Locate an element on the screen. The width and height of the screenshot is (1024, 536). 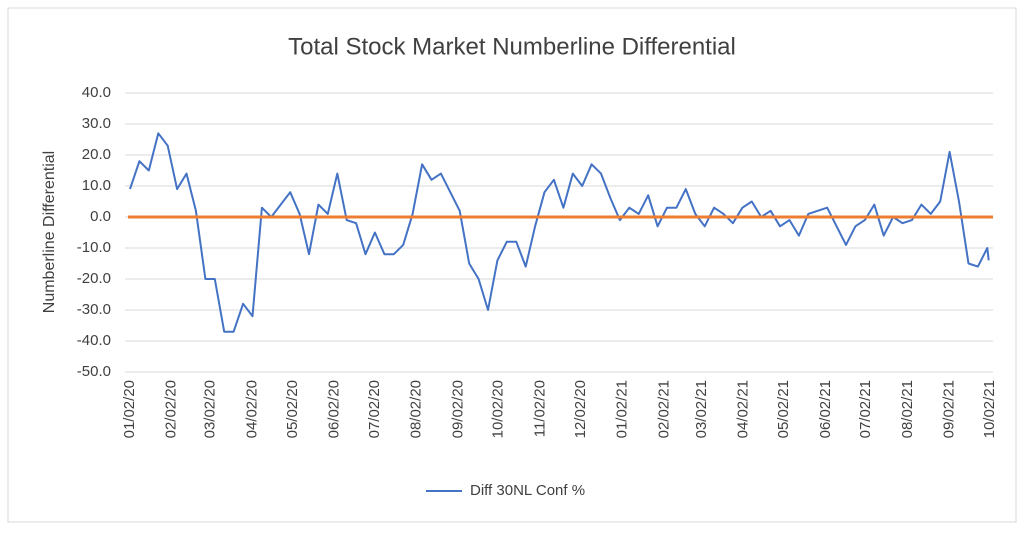
x-tick-label: 09/02/21 is located at coordinates (949, 409).